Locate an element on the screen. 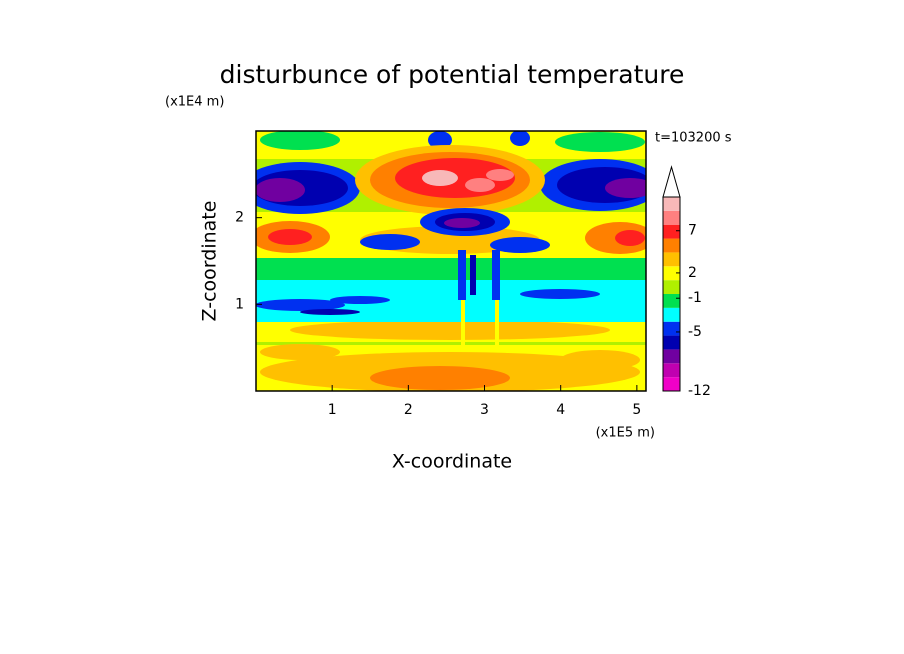 Image resolution: width=904 pixels, height=654 pixels. annotation: t=103200 s is located at coordinates (693, 138).